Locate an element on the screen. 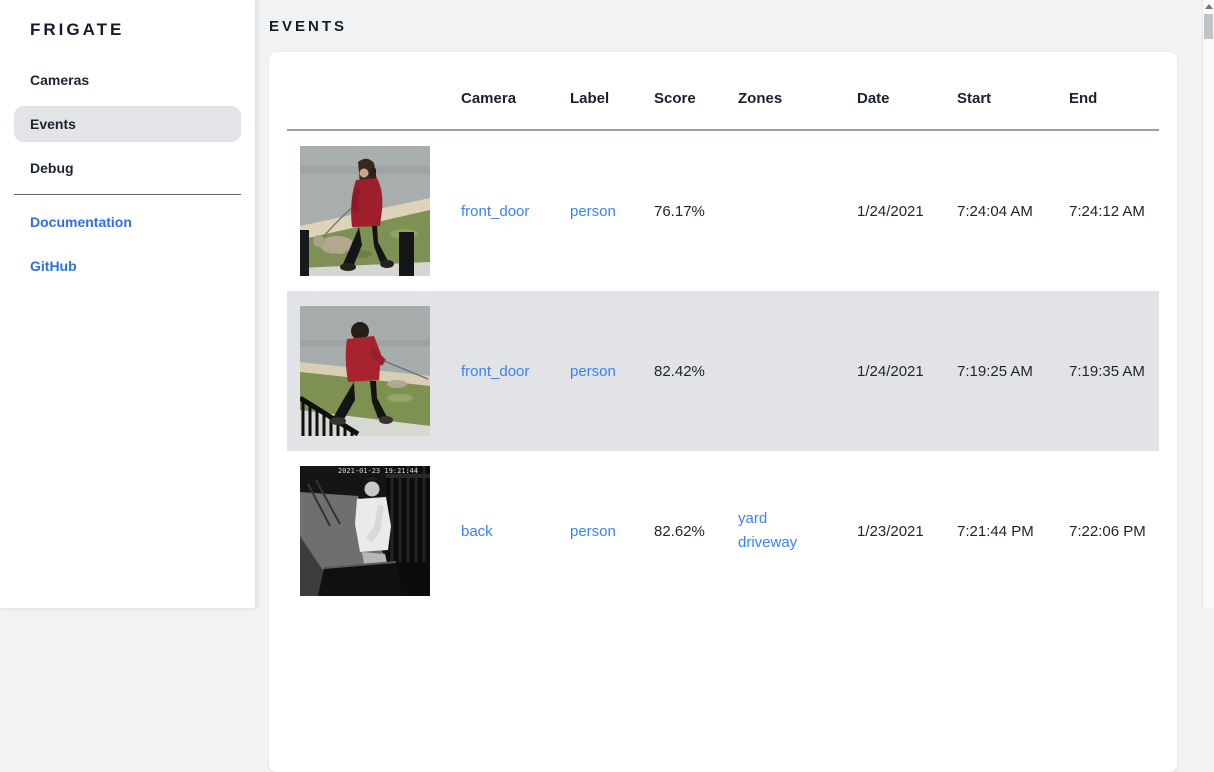 Image resolution: width=1214 pixels, height=772 pixels. date-value: 1/23/2021 is located at coordinates (890, 531).